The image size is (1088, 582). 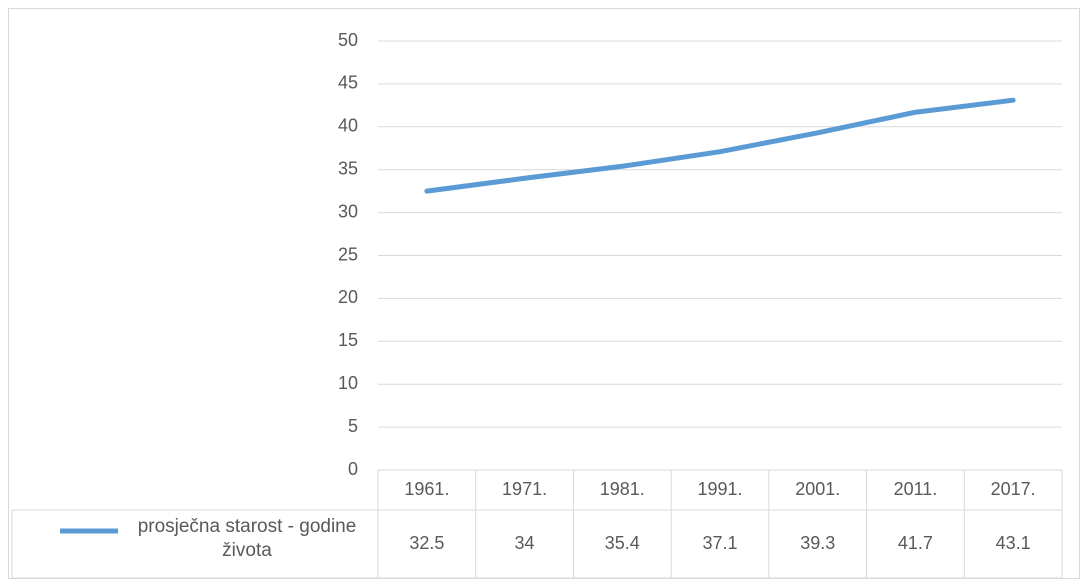 I want to click on x-tick-label: 2017., so click(x=1013, y=489).